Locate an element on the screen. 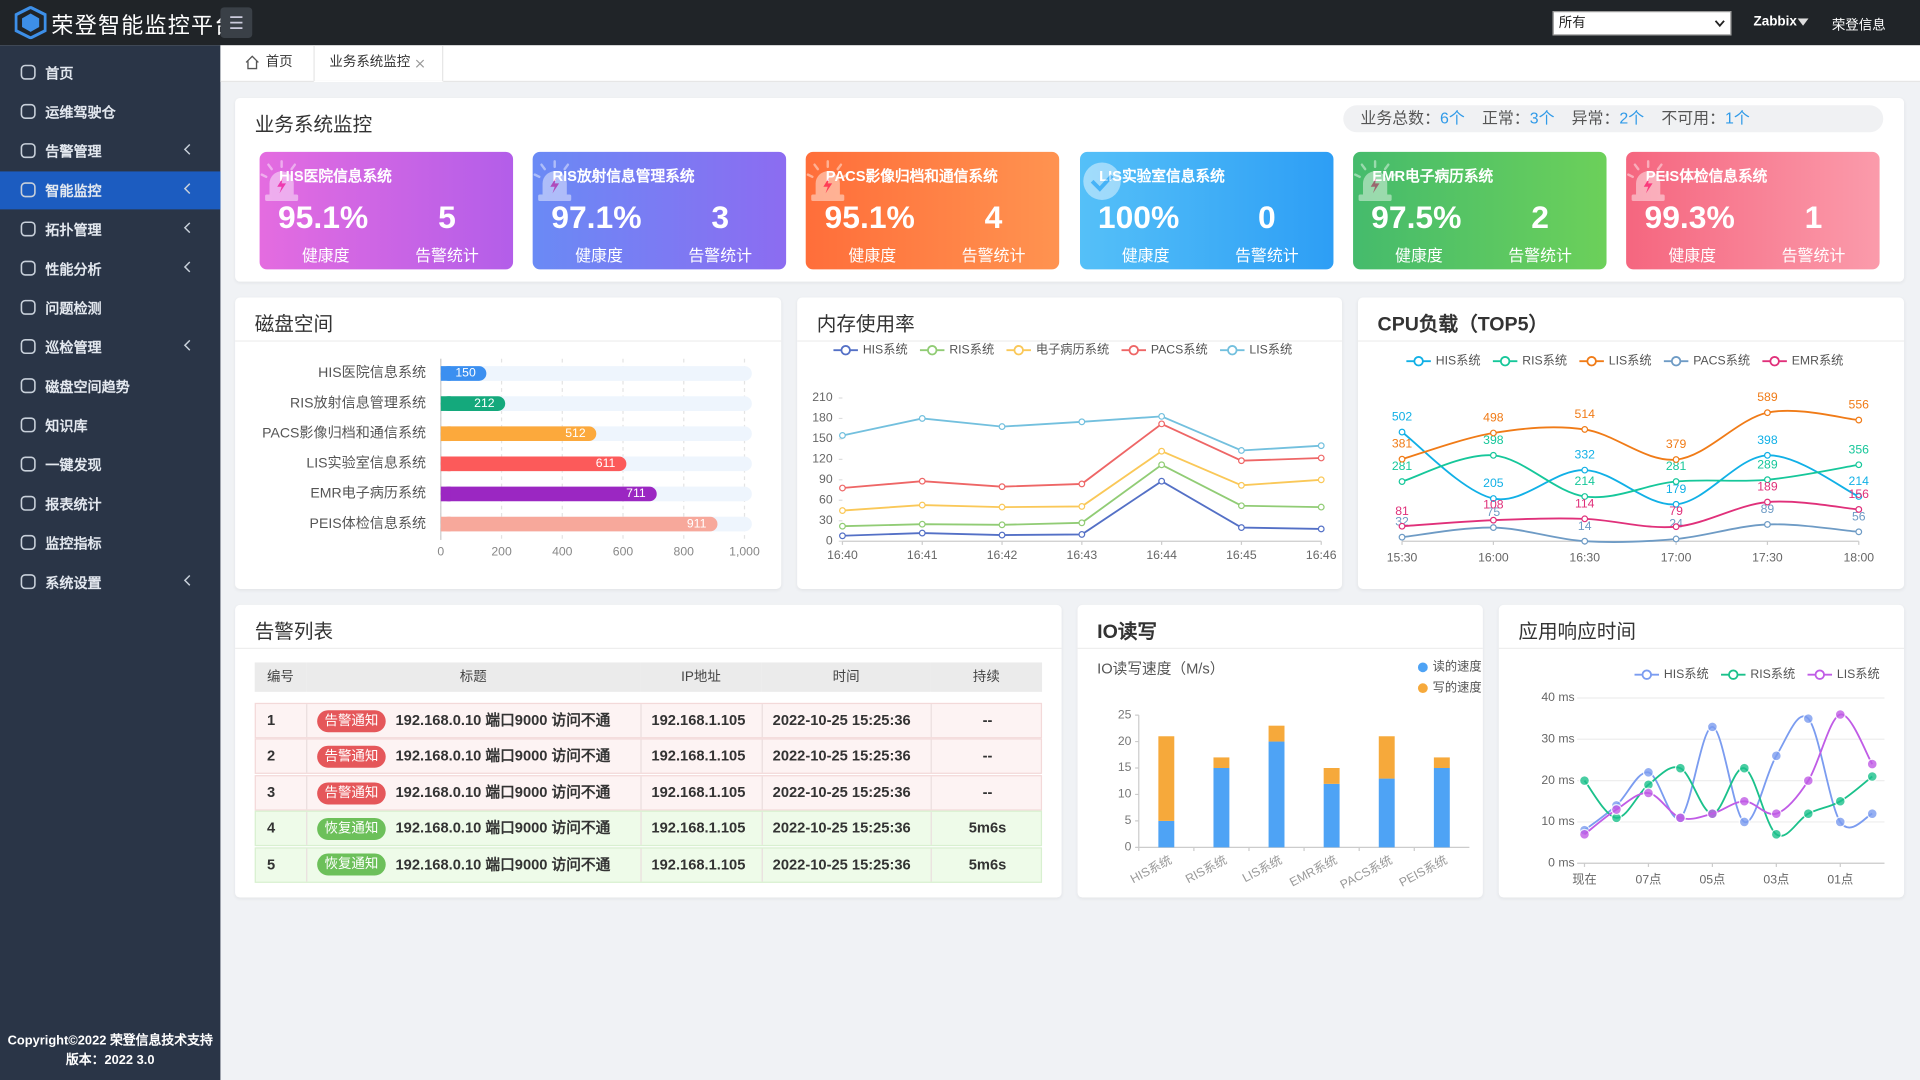 Image resolution: width=1920 pixels, height=1080 pixels. tab: 首页 is located at coordinates (271, 63).